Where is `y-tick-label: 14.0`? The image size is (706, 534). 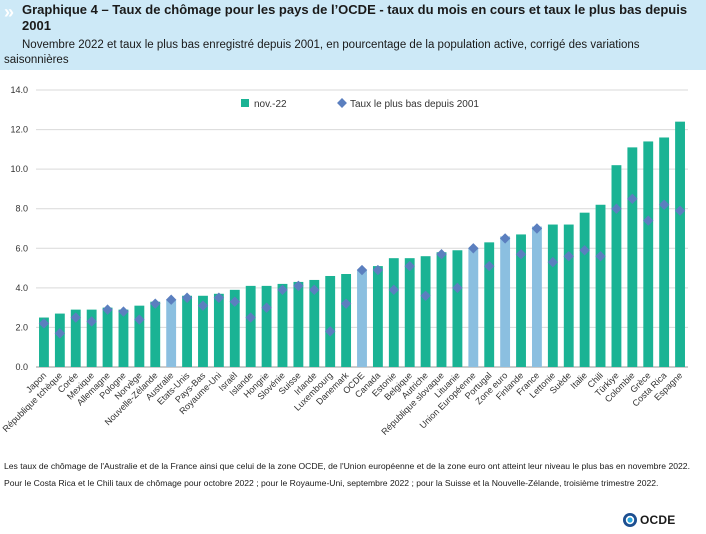
y-tick-label: 14.0 is located at coordinates (19, 90).